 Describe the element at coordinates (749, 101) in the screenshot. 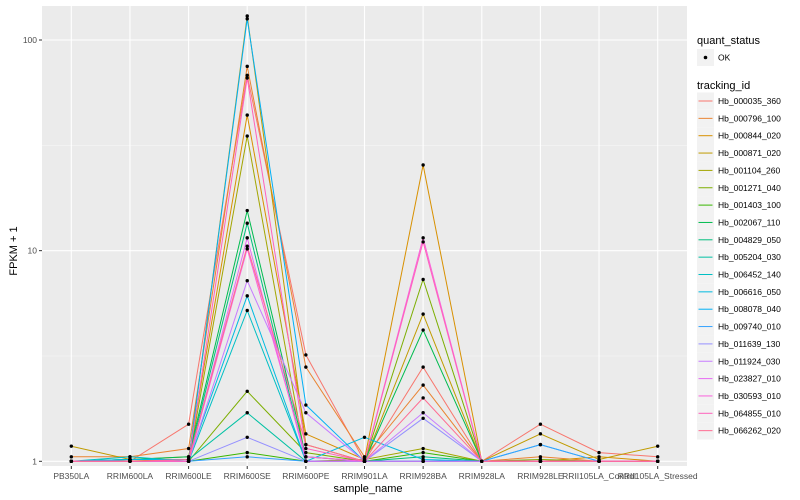

I see `legend-label: Hb_000035_360` at that location.